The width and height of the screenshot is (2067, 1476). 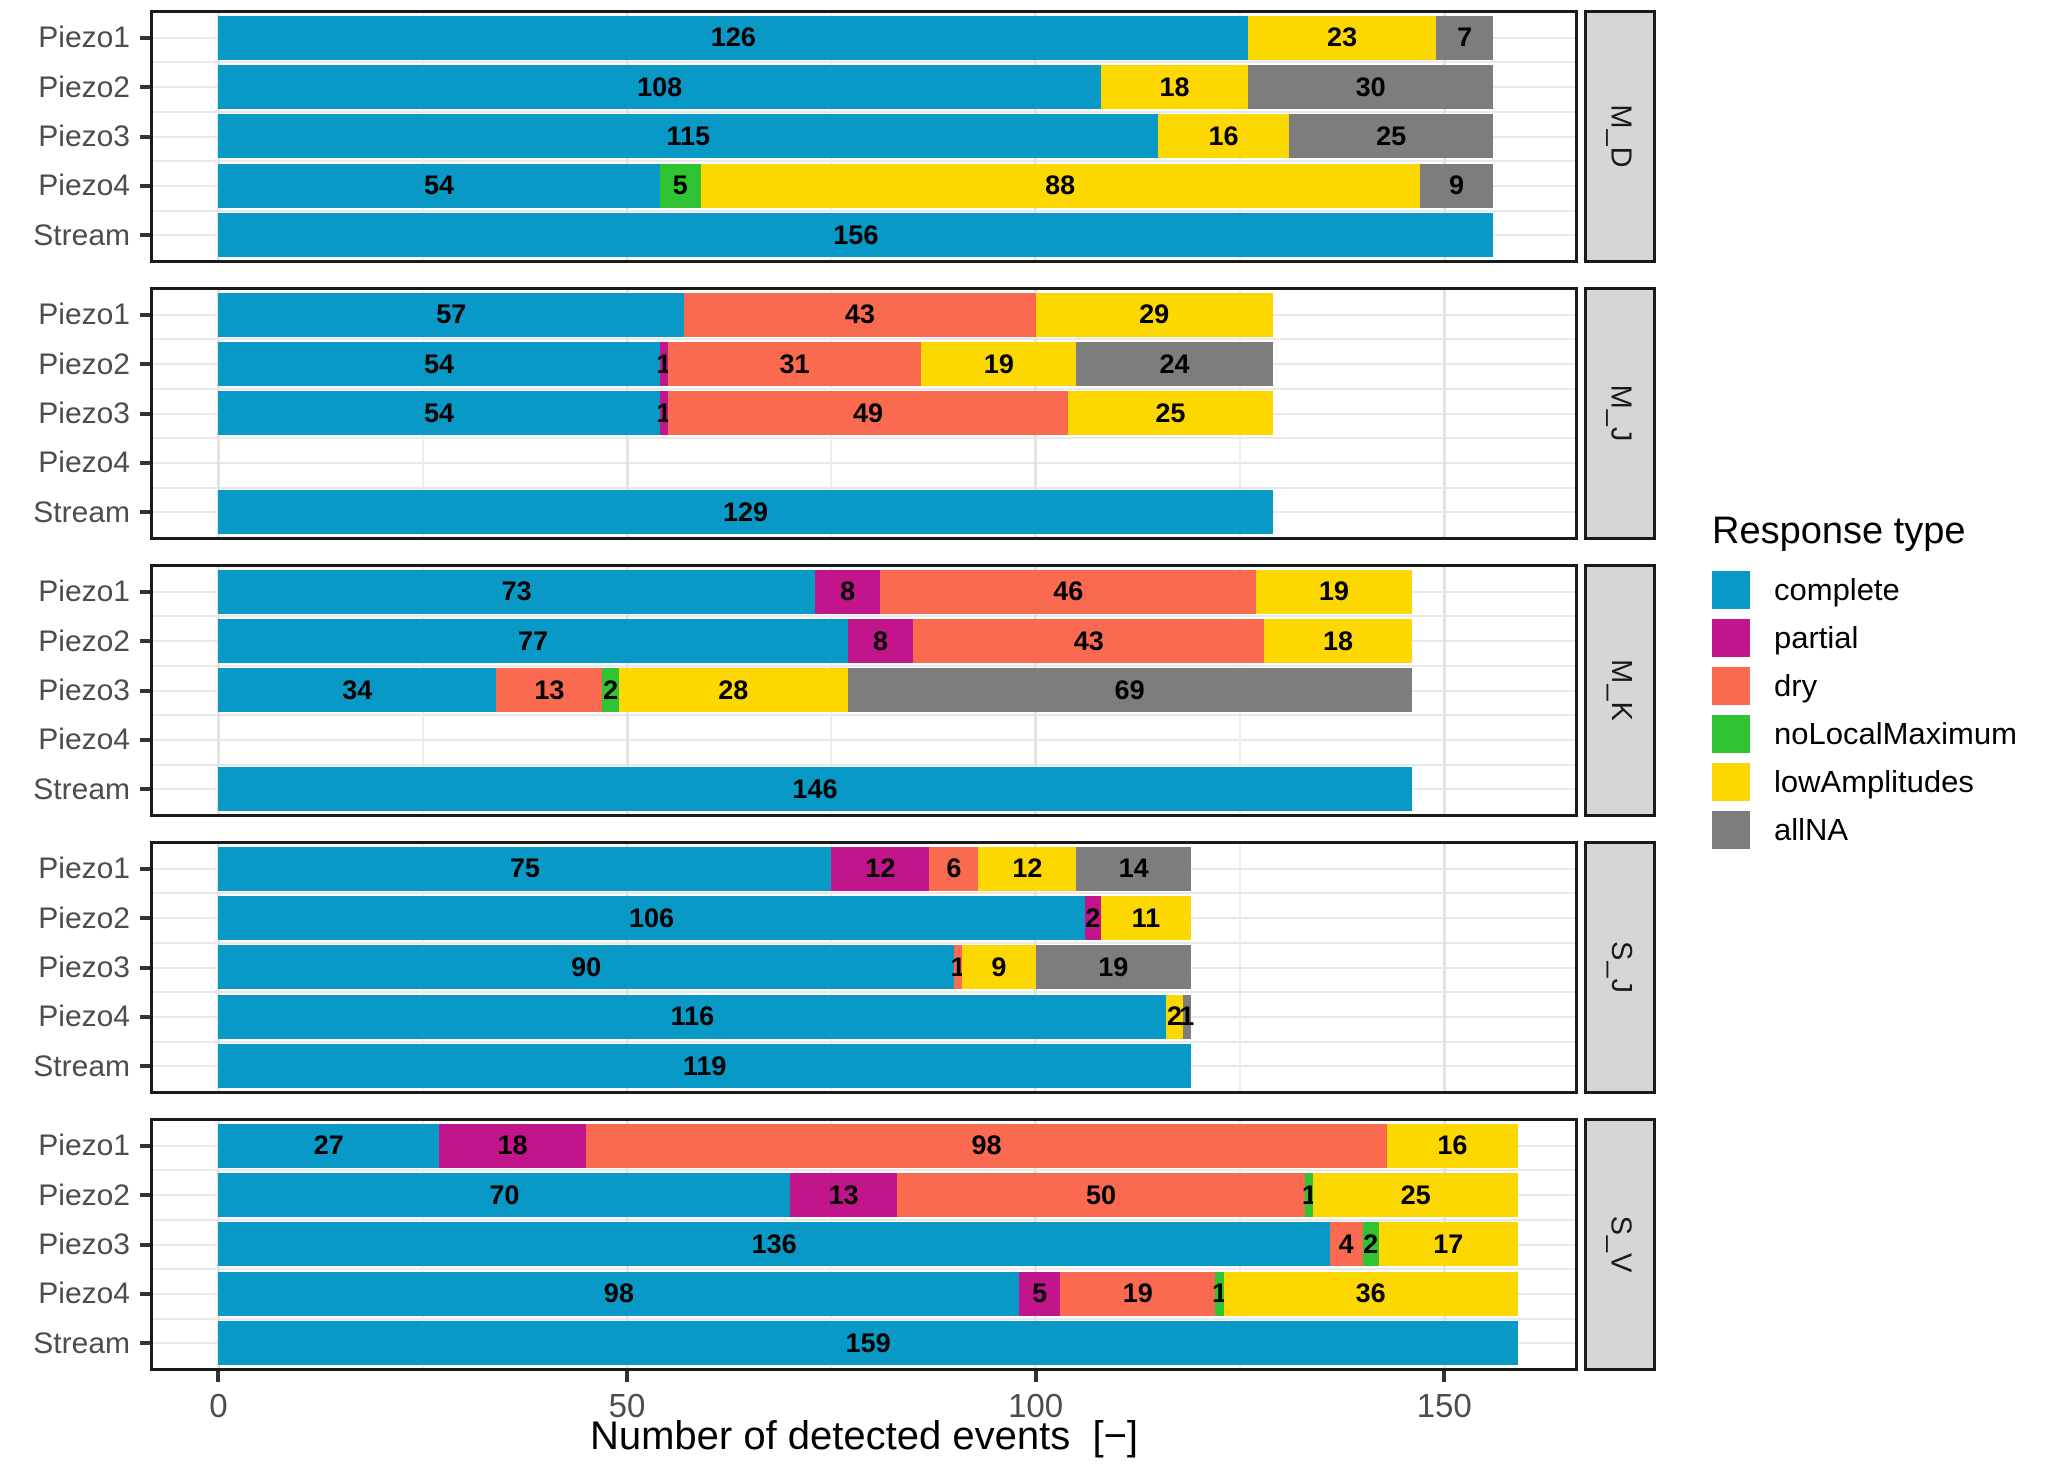 I want to click on bar-value-label: 129, so click(x=745, y=511).